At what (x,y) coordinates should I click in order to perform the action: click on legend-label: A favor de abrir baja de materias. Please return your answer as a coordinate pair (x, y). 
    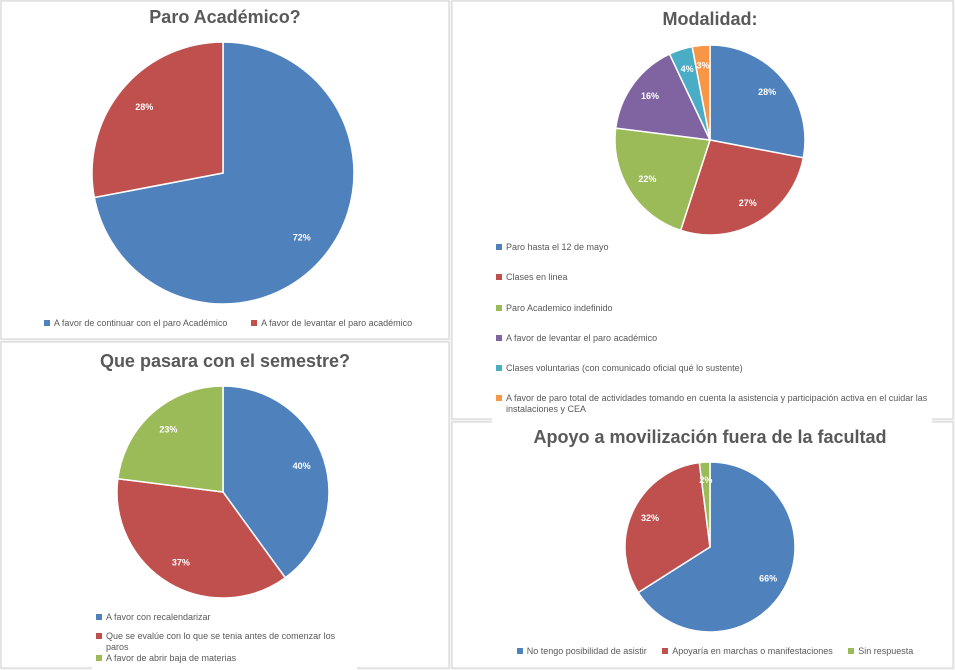
    Looking at the image, I should click on (171, 657).